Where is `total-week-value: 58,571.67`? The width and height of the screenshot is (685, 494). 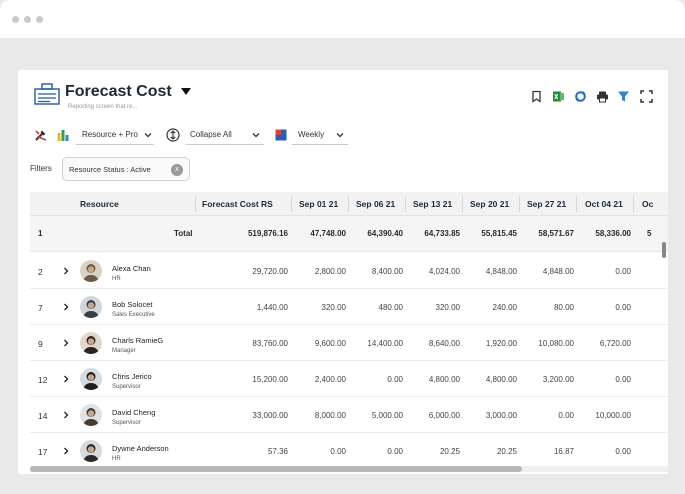
total-week-value: 58,571.67 is located at coordinates (556, 233).